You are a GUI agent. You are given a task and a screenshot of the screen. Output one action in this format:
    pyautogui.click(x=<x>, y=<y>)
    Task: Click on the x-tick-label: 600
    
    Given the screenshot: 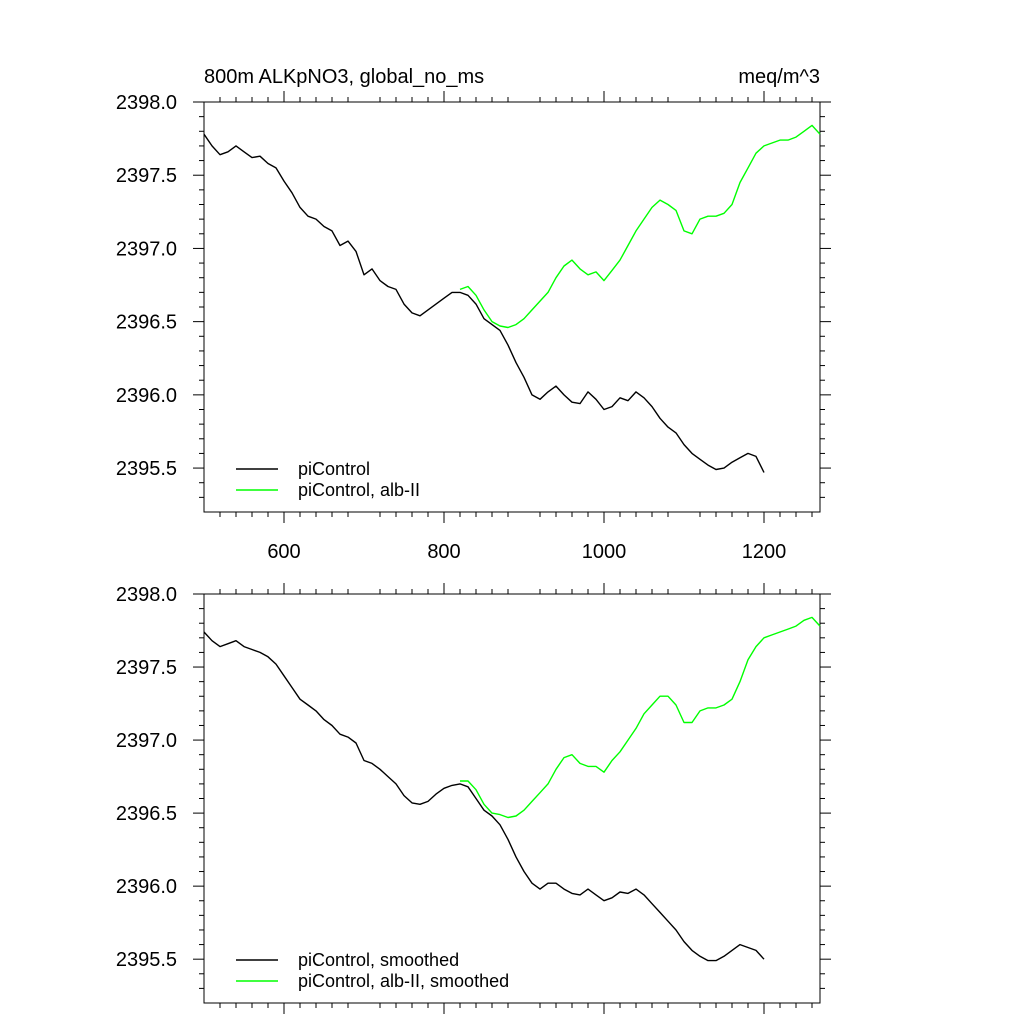 What is the action you would take?
    pyautogui.click(x=283, y=552)
    